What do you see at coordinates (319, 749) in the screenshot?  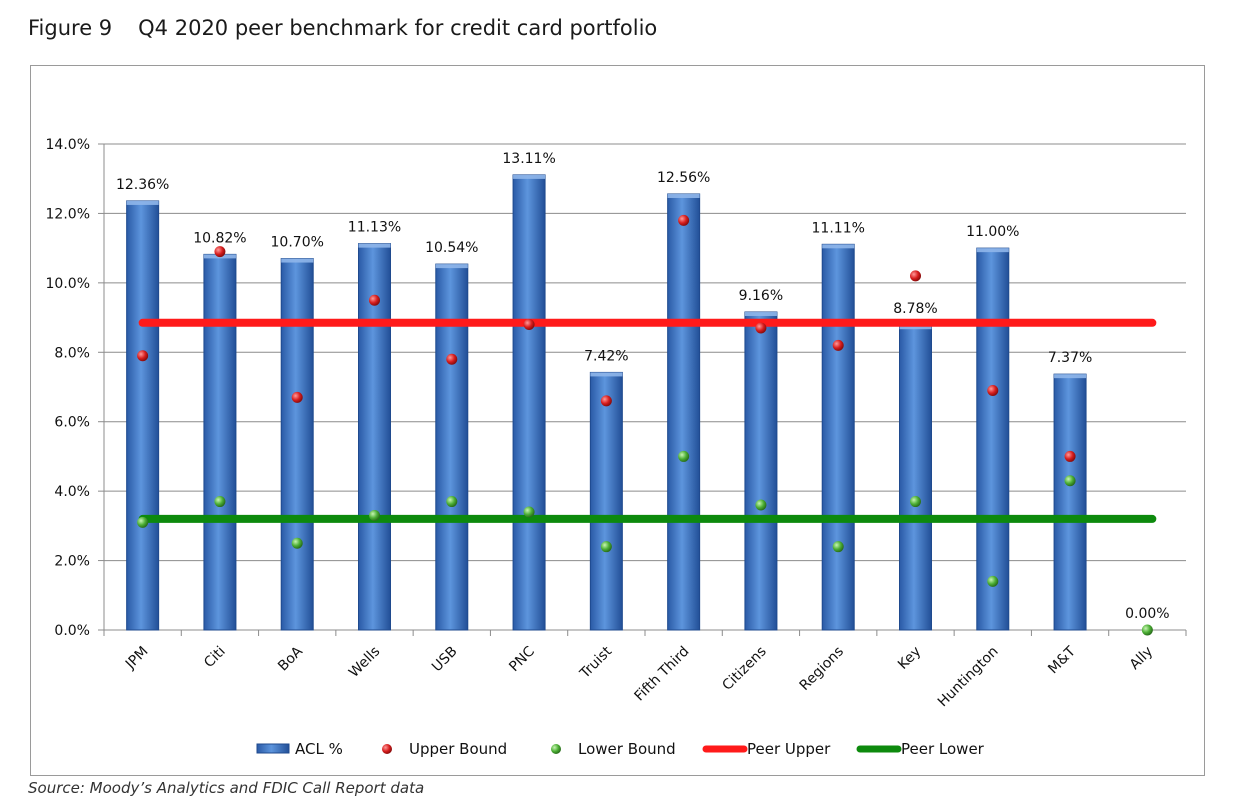 I see `legend-label-acl: ACL %` at bounding box center [319, 749].